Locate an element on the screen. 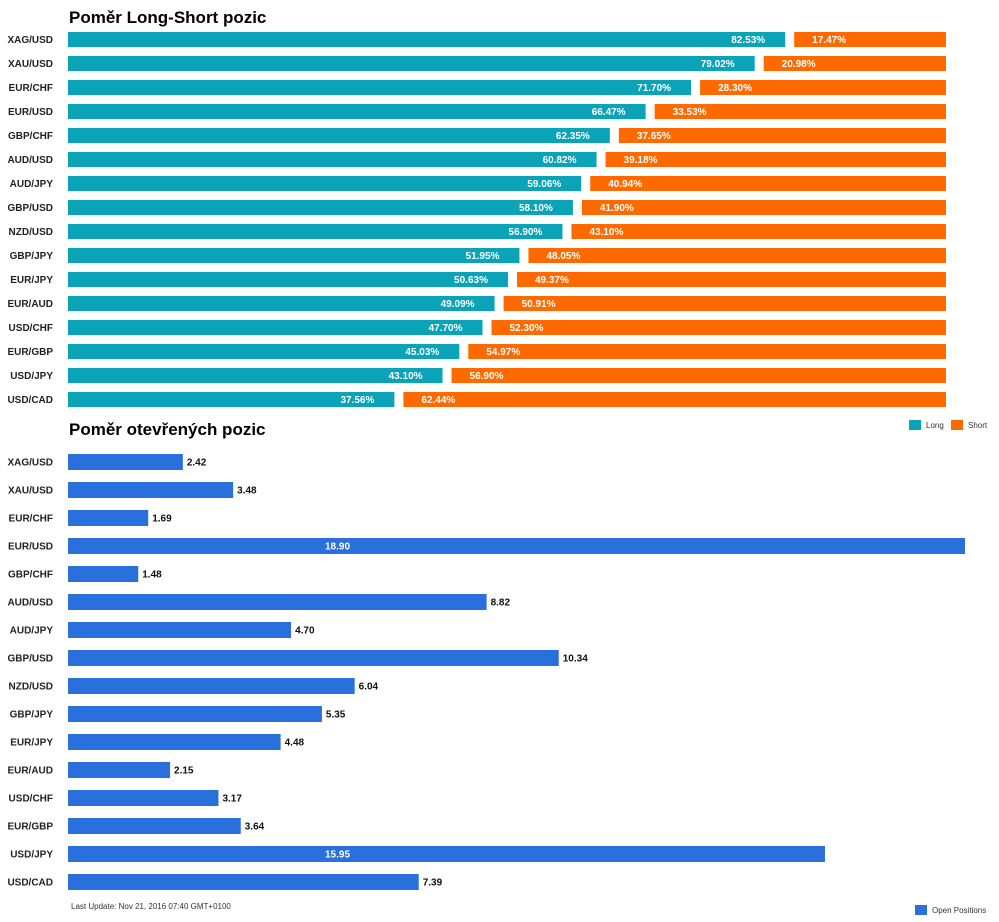 The width and height of the screenshot is (999, 922). short-value-label: 54.97% is located at coordinates (503, 352).